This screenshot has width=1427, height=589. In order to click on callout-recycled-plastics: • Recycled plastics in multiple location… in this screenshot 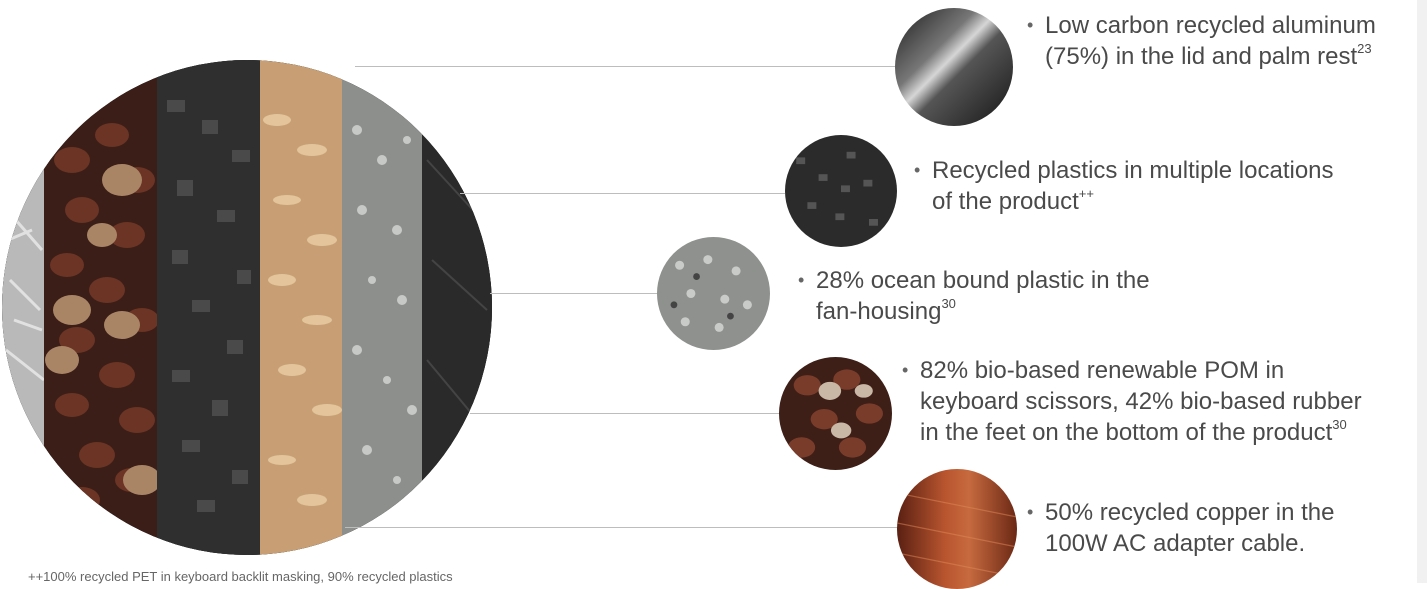, I will do `click(1124, 186)`.